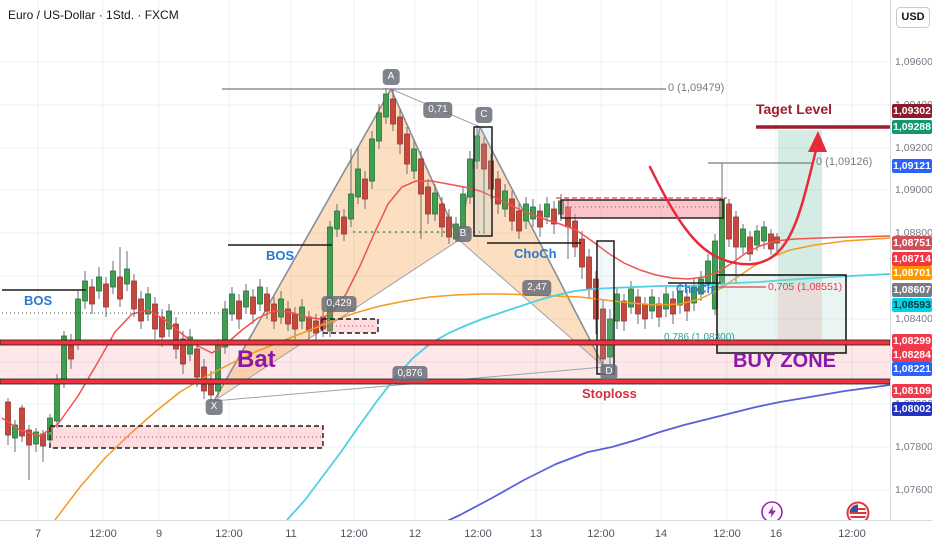  I want to click on price-label: 1,09121, so click(912, 166).